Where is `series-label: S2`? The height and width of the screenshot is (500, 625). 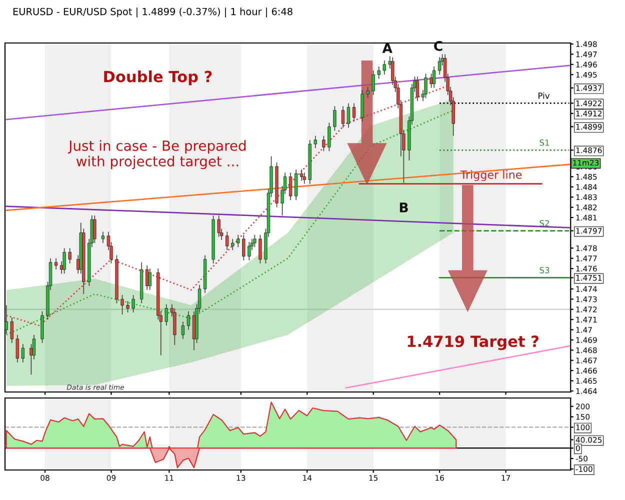 series-label: S2 is located at coordinates (544, 223).